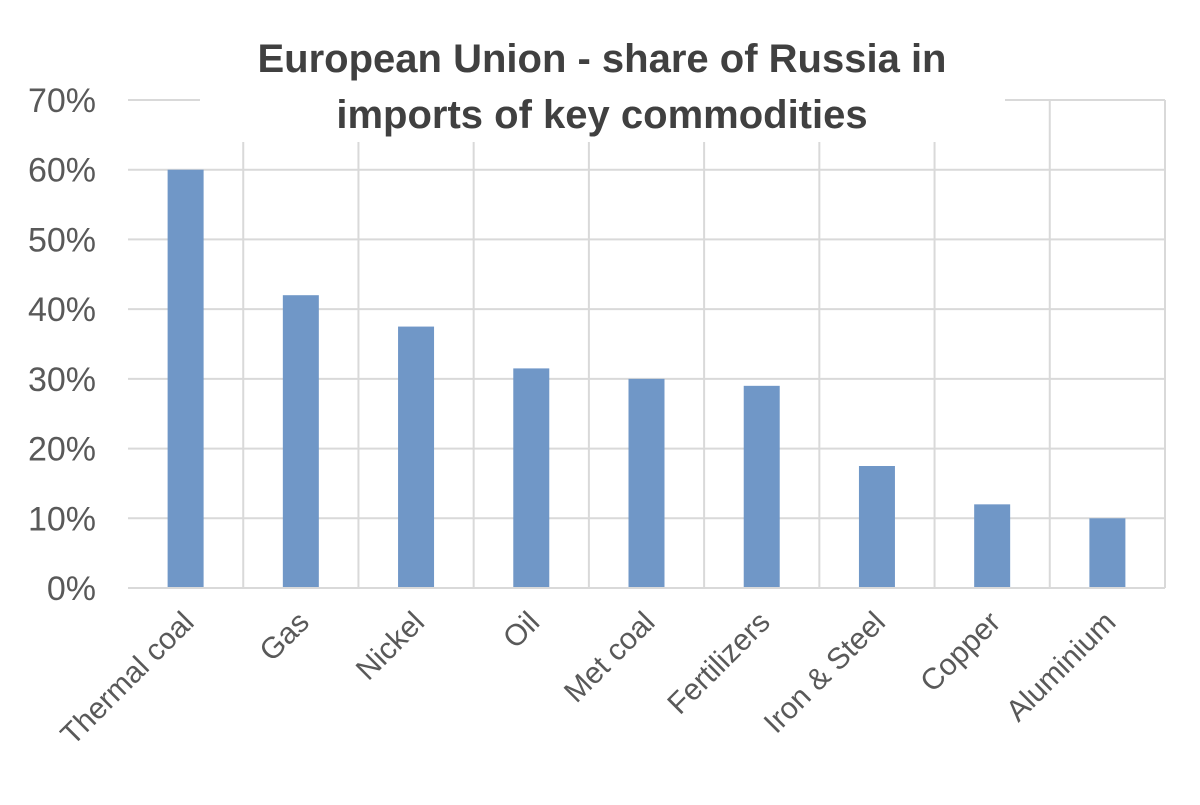 Image resolution: width=1200 pixels, height=805 pixels. Describe the element at coordinates (62, 519) in the screenshot. I see `y-tick-label: 10%` at that location.